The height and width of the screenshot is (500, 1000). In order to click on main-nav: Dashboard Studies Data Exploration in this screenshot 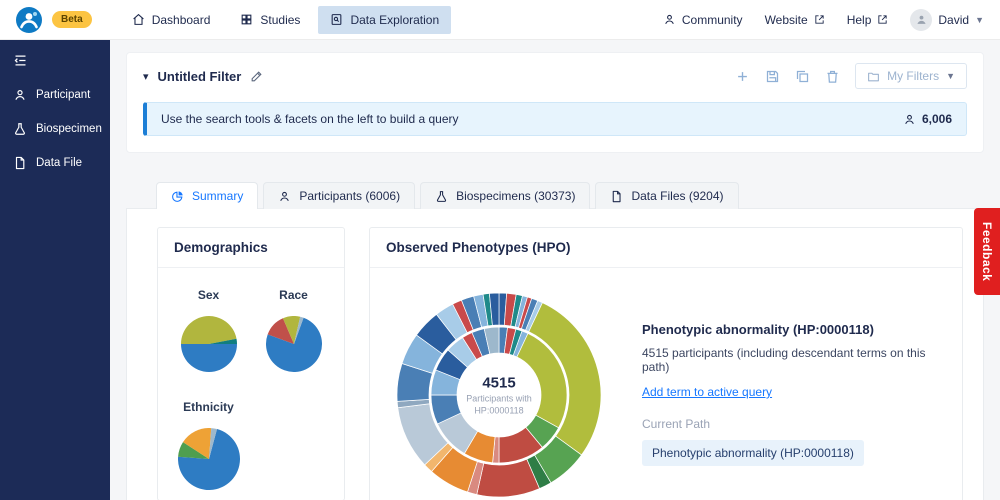, I will do `click(286, 19)`.